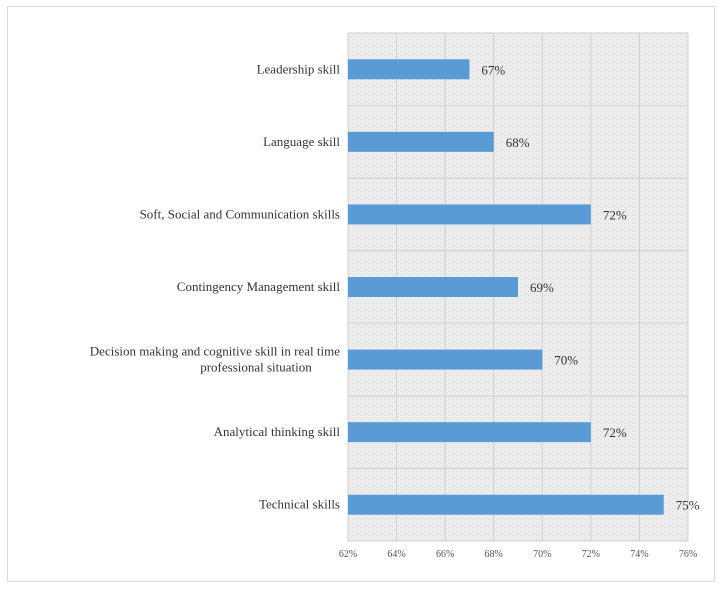 This screenshot has width=723, height=590. I want to click on x-tick-label: 66%, so click(445, 554).